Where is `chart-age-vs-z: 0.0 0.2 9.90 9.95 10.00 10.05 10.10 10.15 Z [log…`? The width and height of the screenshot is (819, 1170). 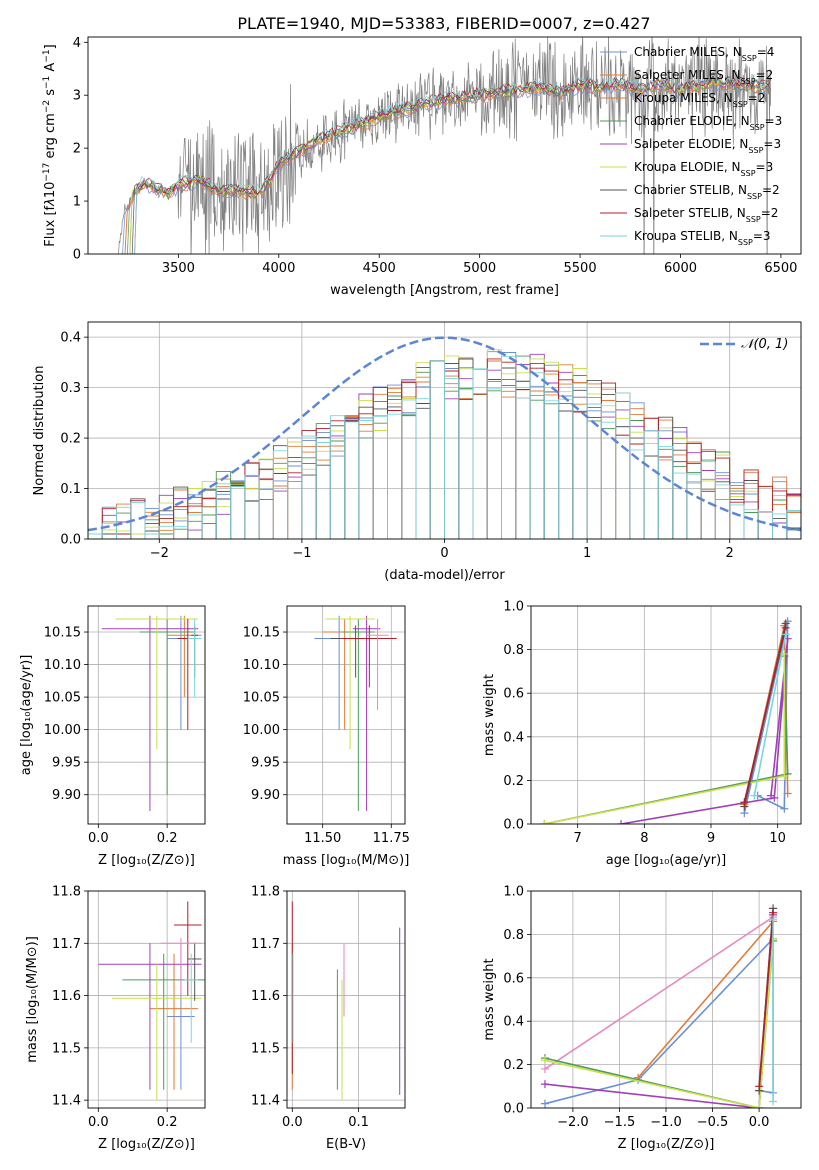 chart-age-vs-z: 0.0 0.2 9.90 9.95 10.00 10.05 10.10 10.15 Z [log… is located at coordinates (112, 736).